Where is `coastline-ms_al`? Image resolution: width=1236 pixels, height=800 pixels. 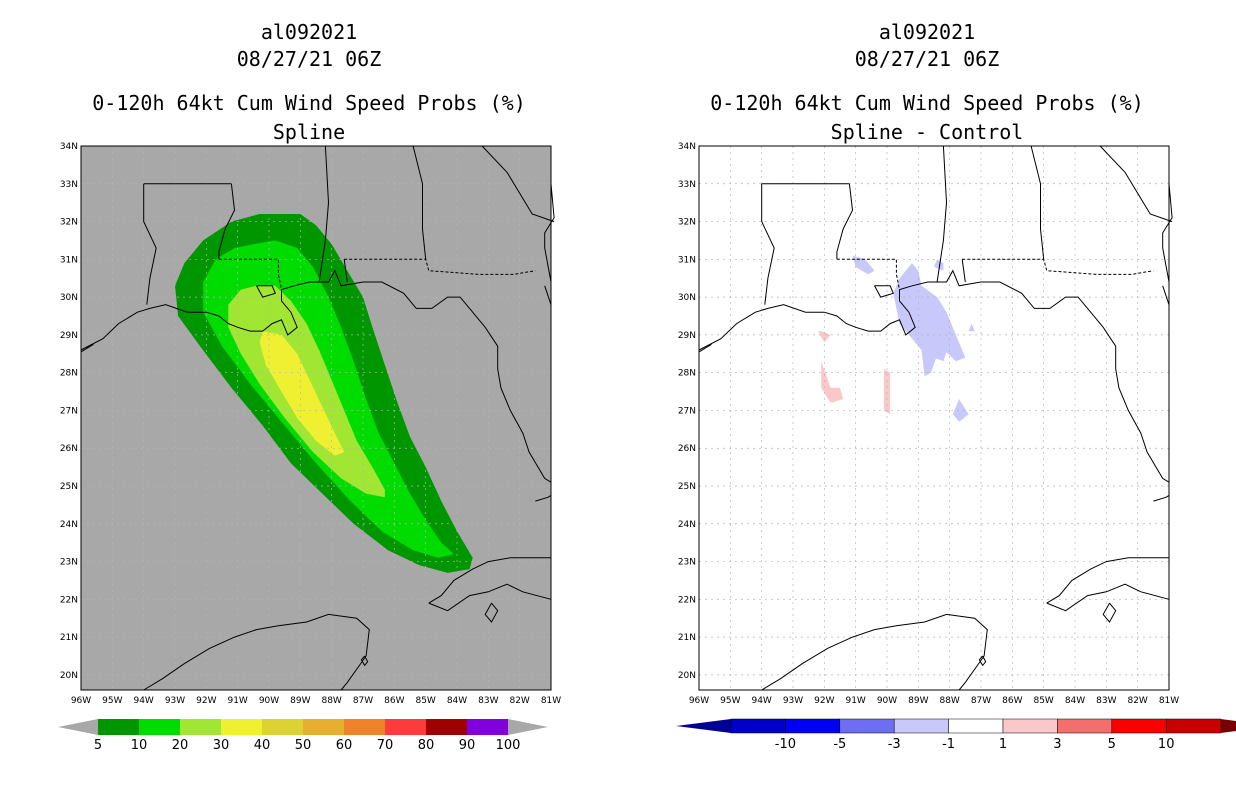 coastline-ms_al is located at coordinates (942, 214).